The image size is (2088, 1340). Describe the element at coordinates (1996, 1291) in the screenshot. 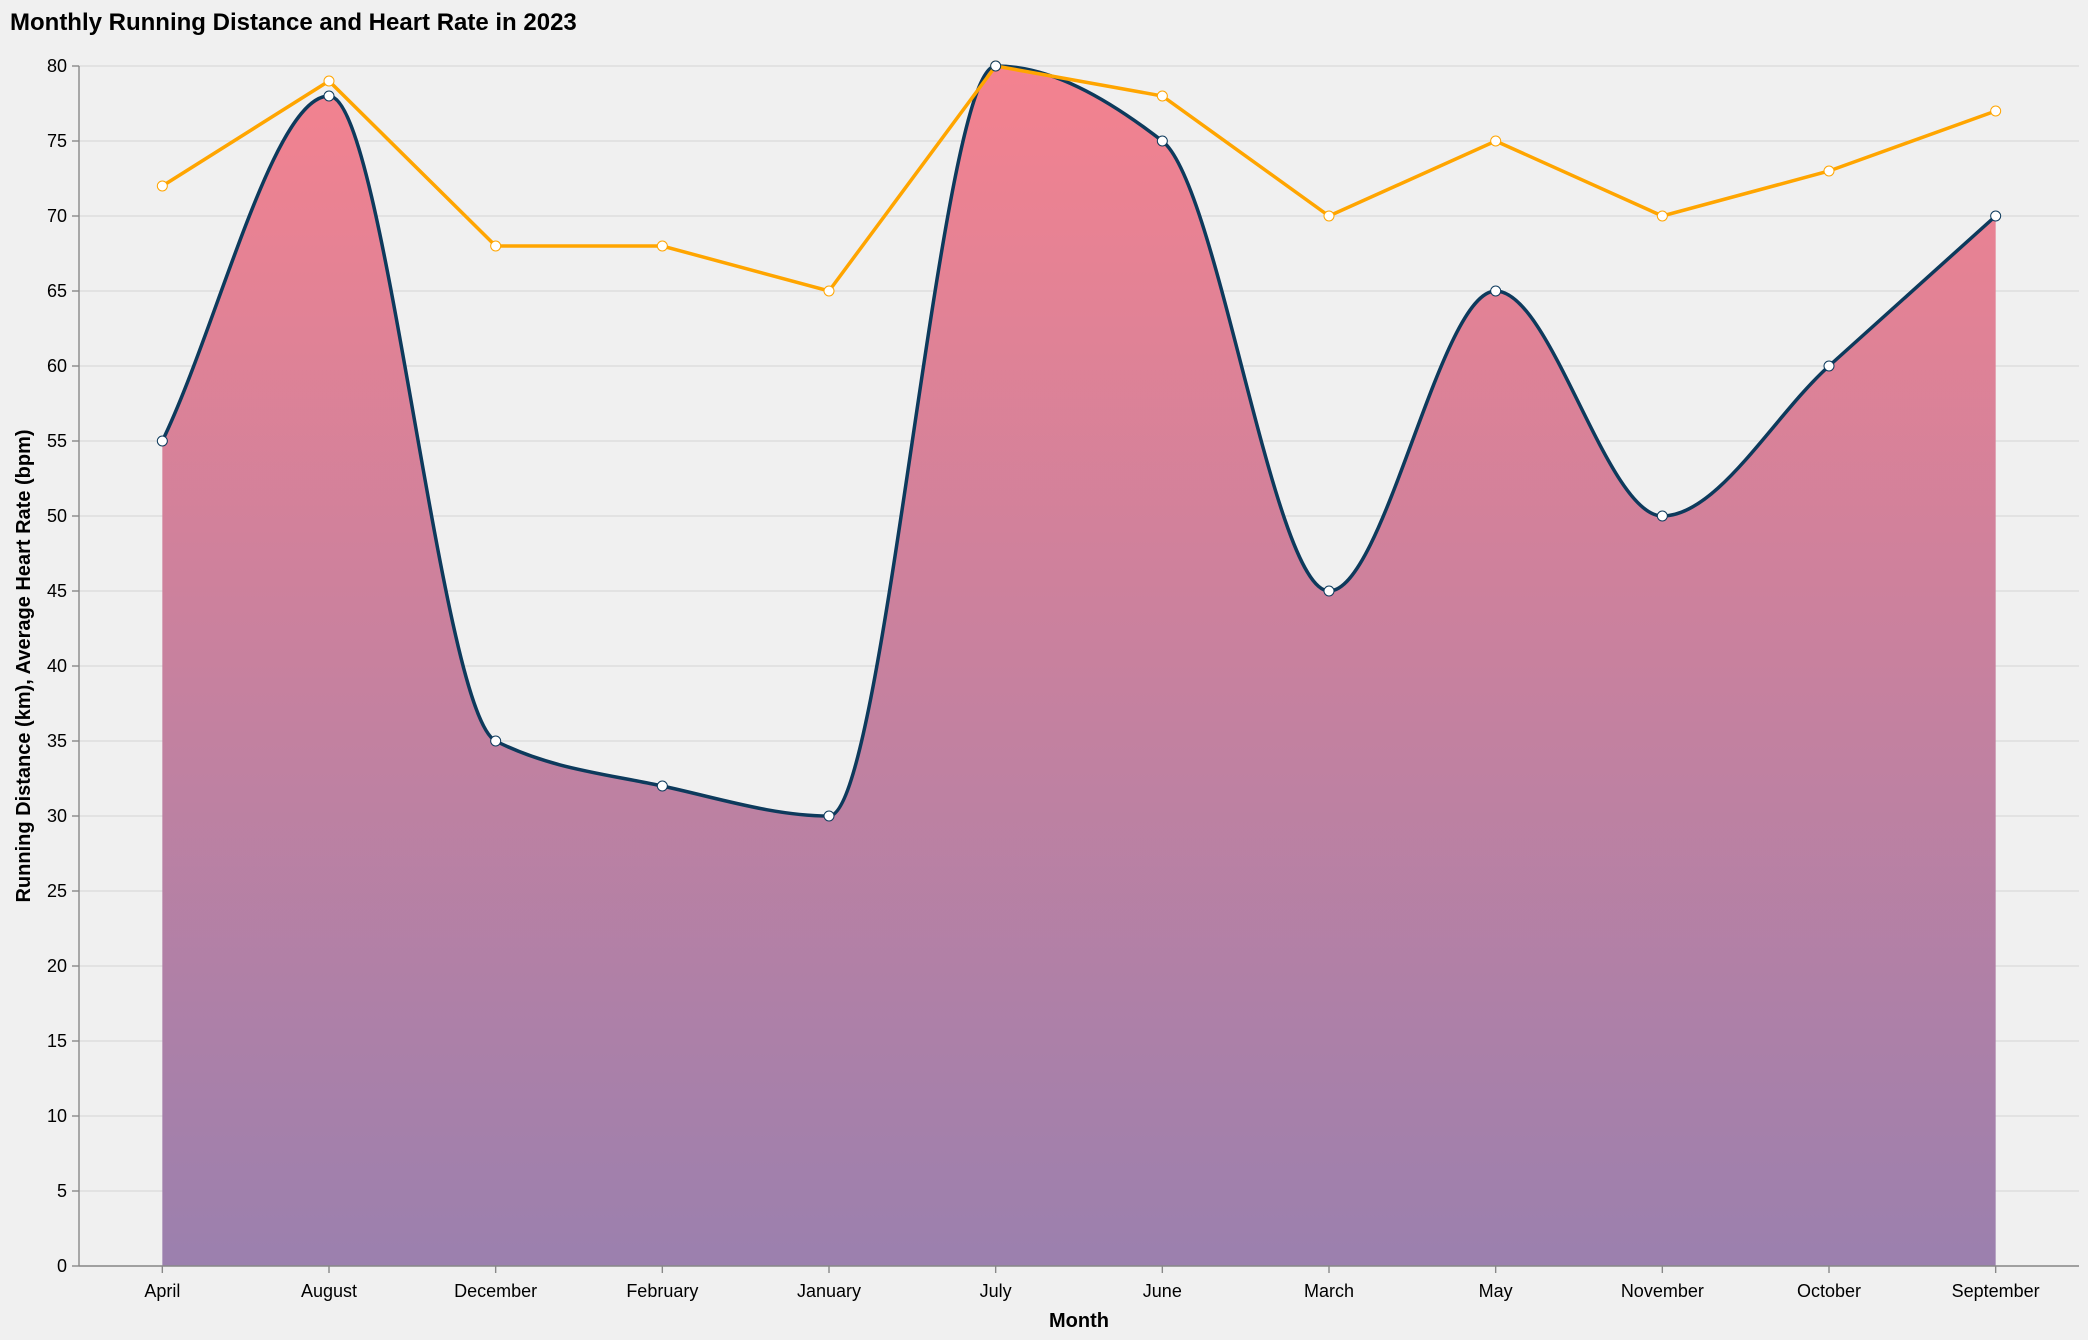

I see `x-tick-label-september: September` at that location.